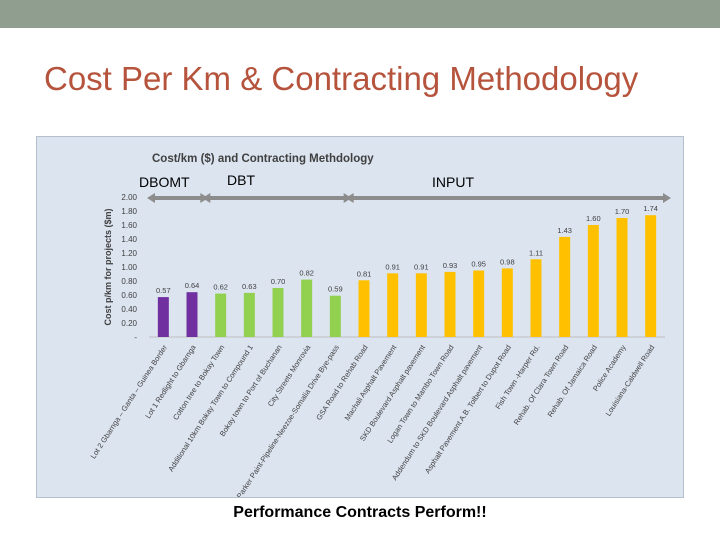 The height and width of the screenshot is (540, 720). Describe the element at coordinates (135, 337) in the screenshot. I see `y-tick-label: -` at that location.